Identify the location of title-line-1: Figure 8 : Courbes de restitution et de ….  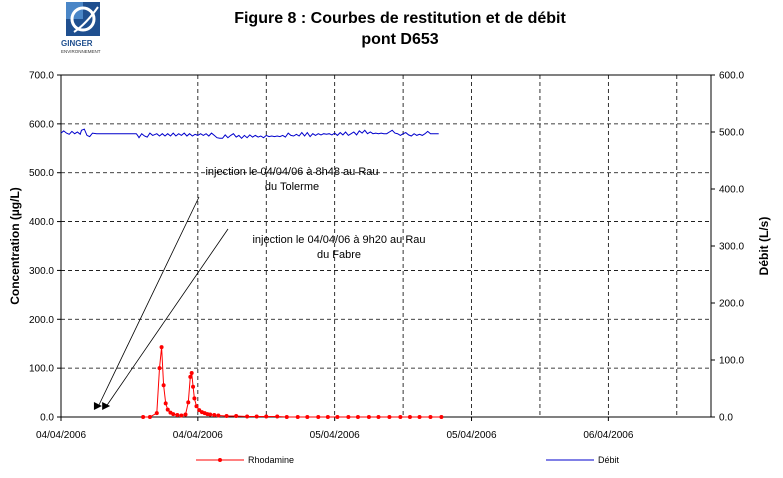
(400, 18).